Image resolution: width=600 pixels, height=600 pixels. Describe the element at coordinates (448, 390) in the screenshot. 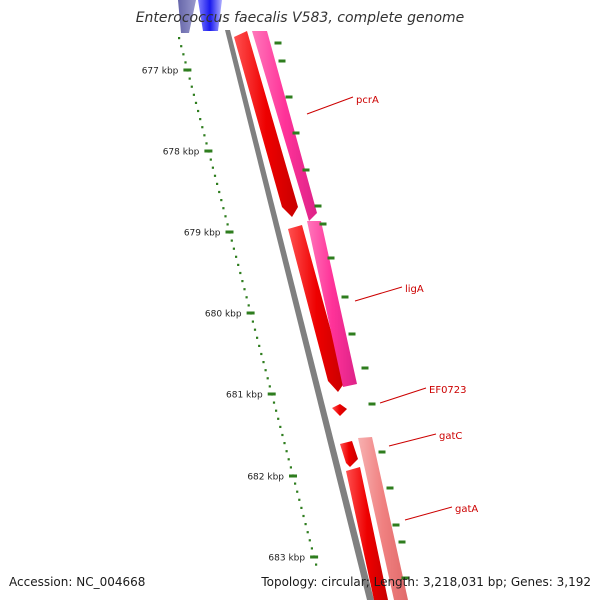

I see `gene-label: EF0723` at that location.